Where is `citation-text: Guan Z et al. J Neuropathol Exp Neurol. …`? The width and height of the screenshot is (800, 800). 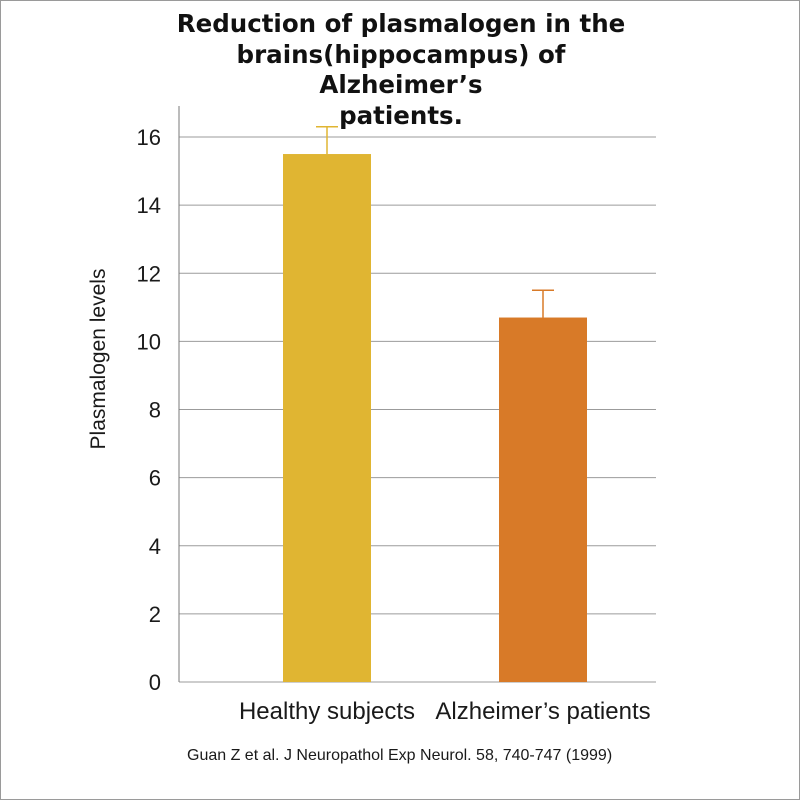 citation-text: Guan Z et al. J Neuropathol Exp Neurol. … is located at coordinates (400, 755).